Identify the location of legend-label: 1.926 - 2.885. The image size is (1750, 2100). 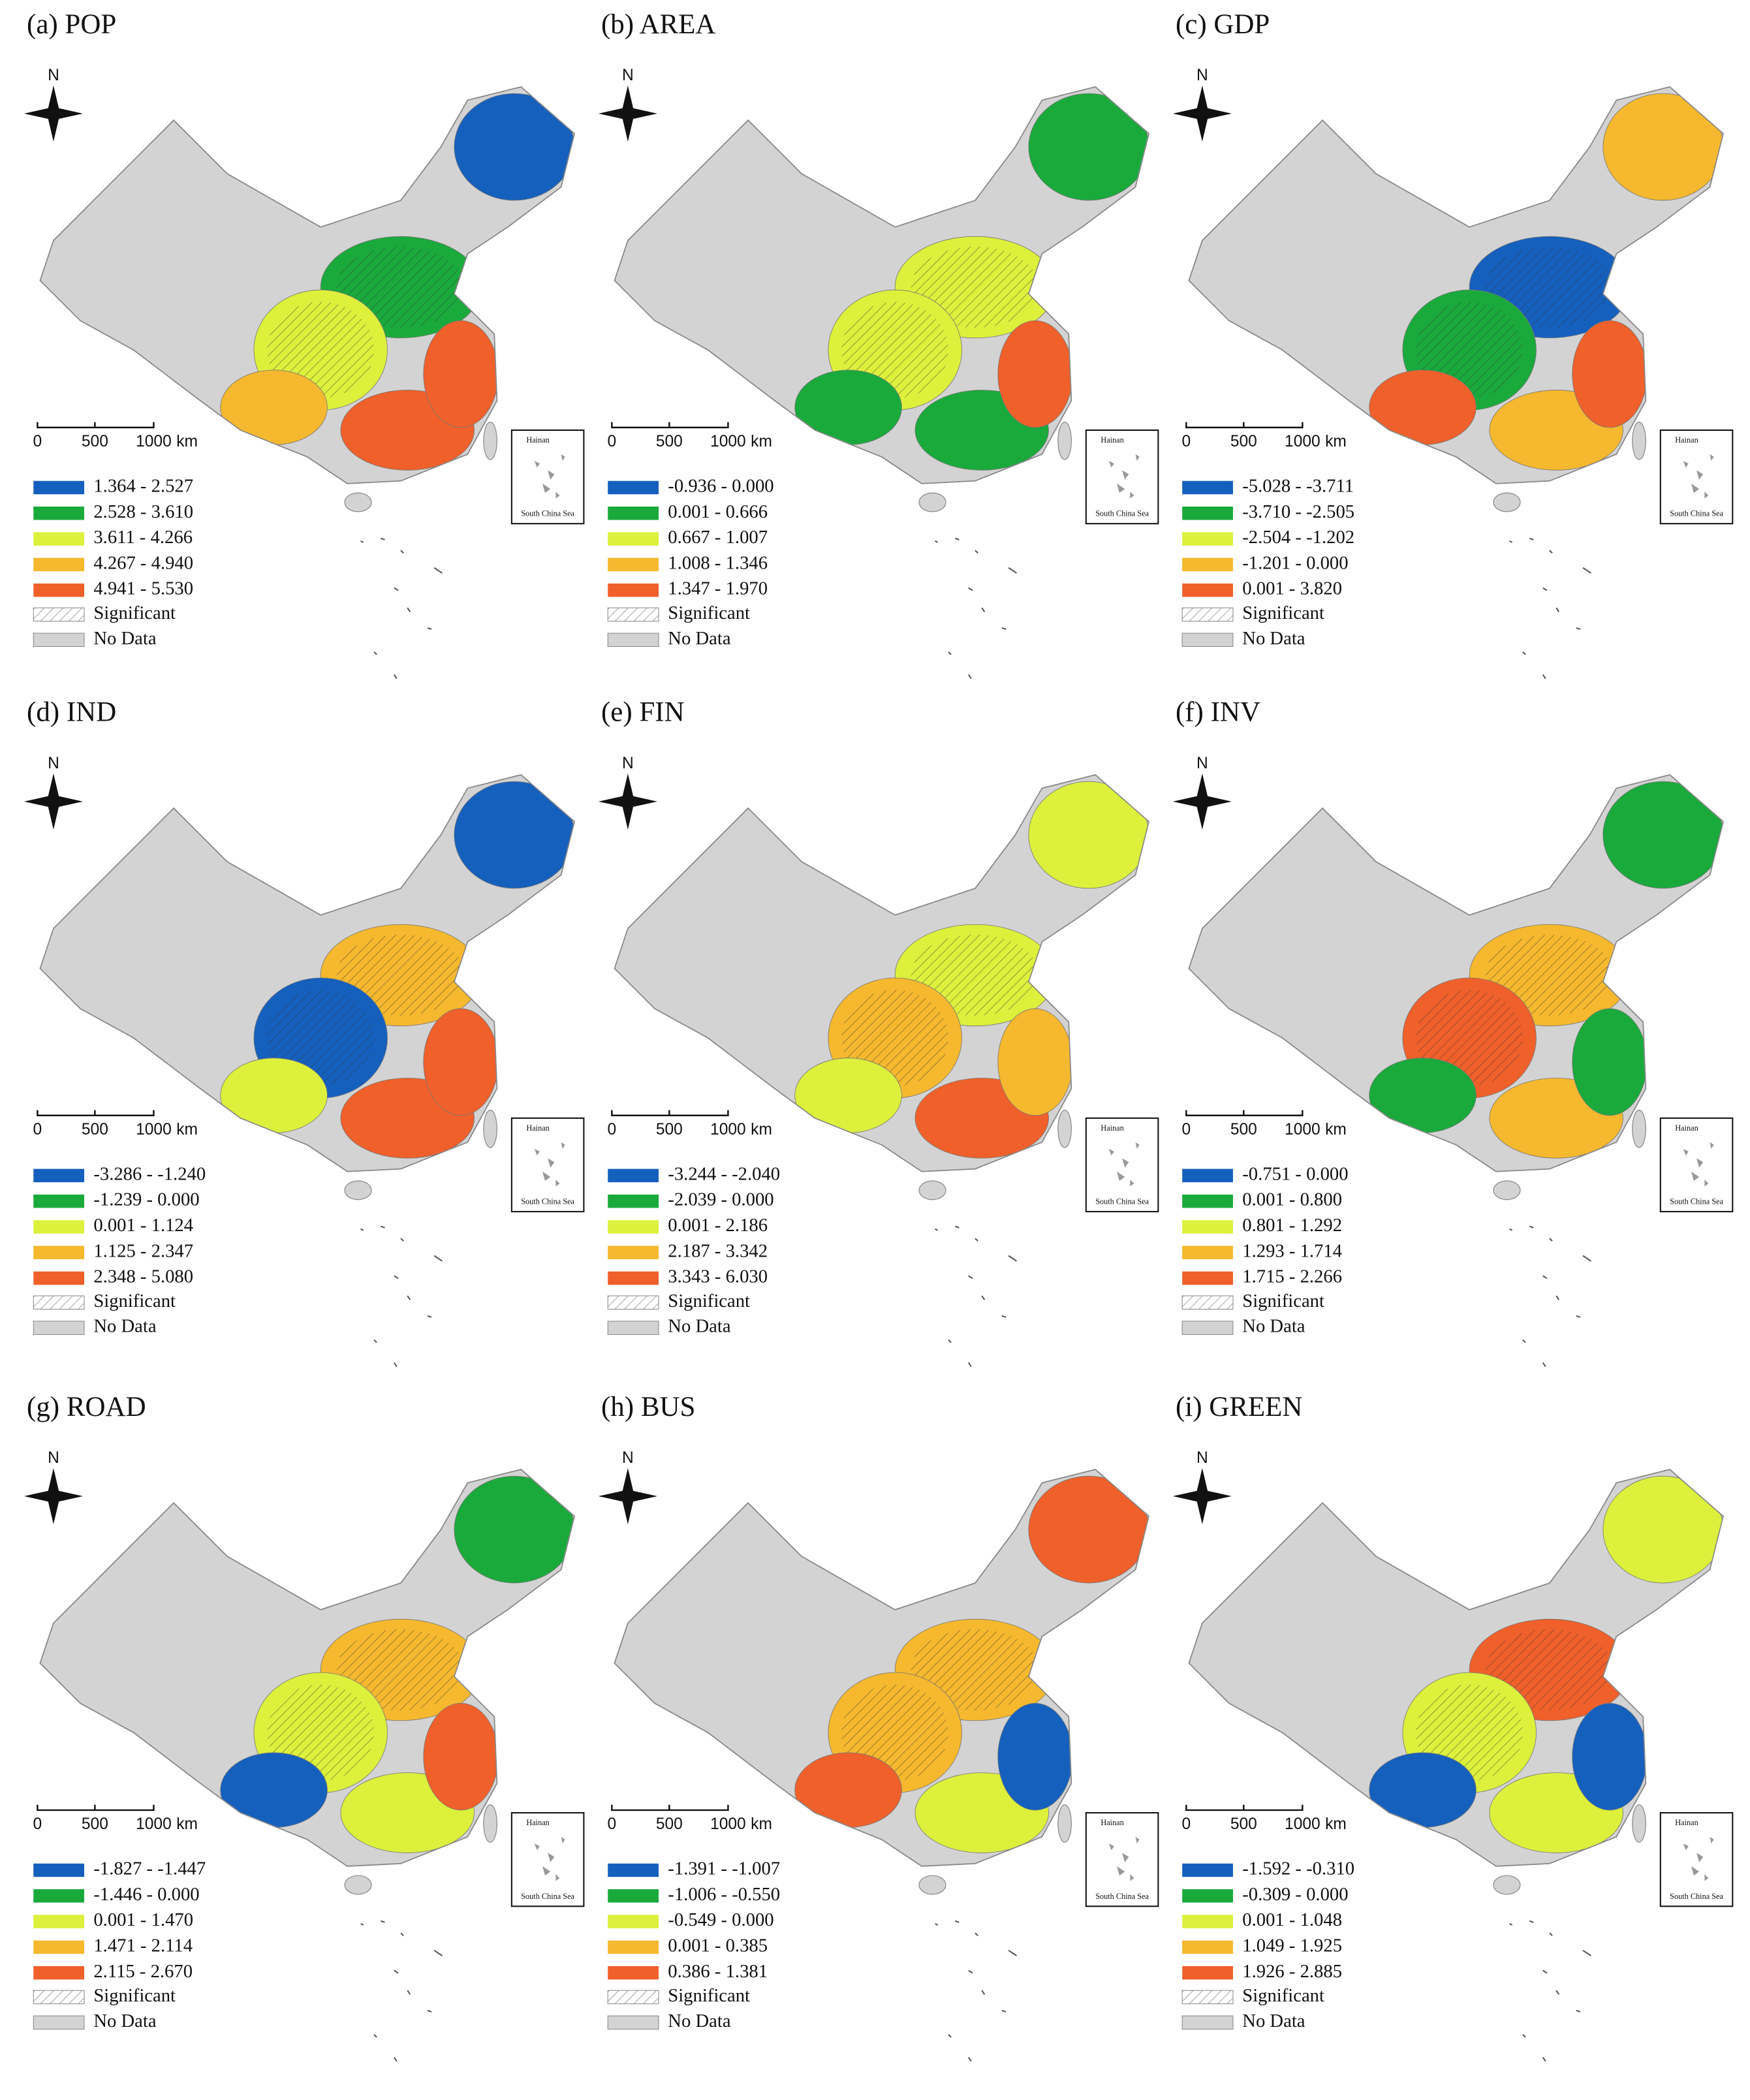
(1292, 1971).